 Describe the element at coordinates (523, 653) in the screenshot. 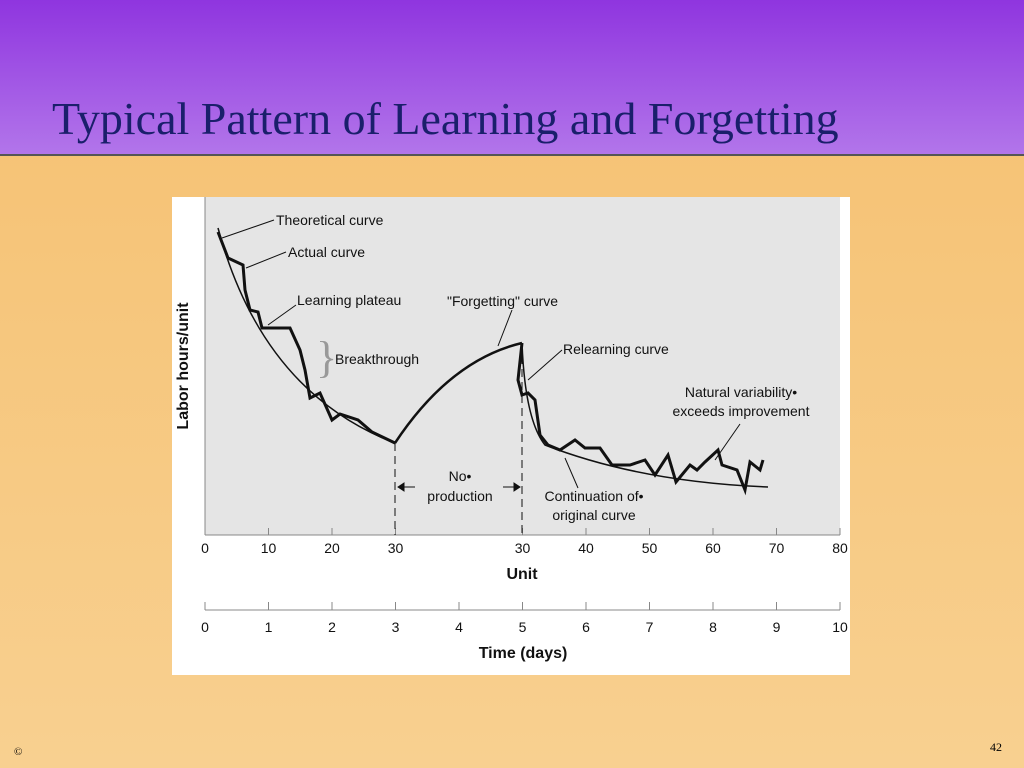

I see `x2-axis-label: Time (days)` at that location.